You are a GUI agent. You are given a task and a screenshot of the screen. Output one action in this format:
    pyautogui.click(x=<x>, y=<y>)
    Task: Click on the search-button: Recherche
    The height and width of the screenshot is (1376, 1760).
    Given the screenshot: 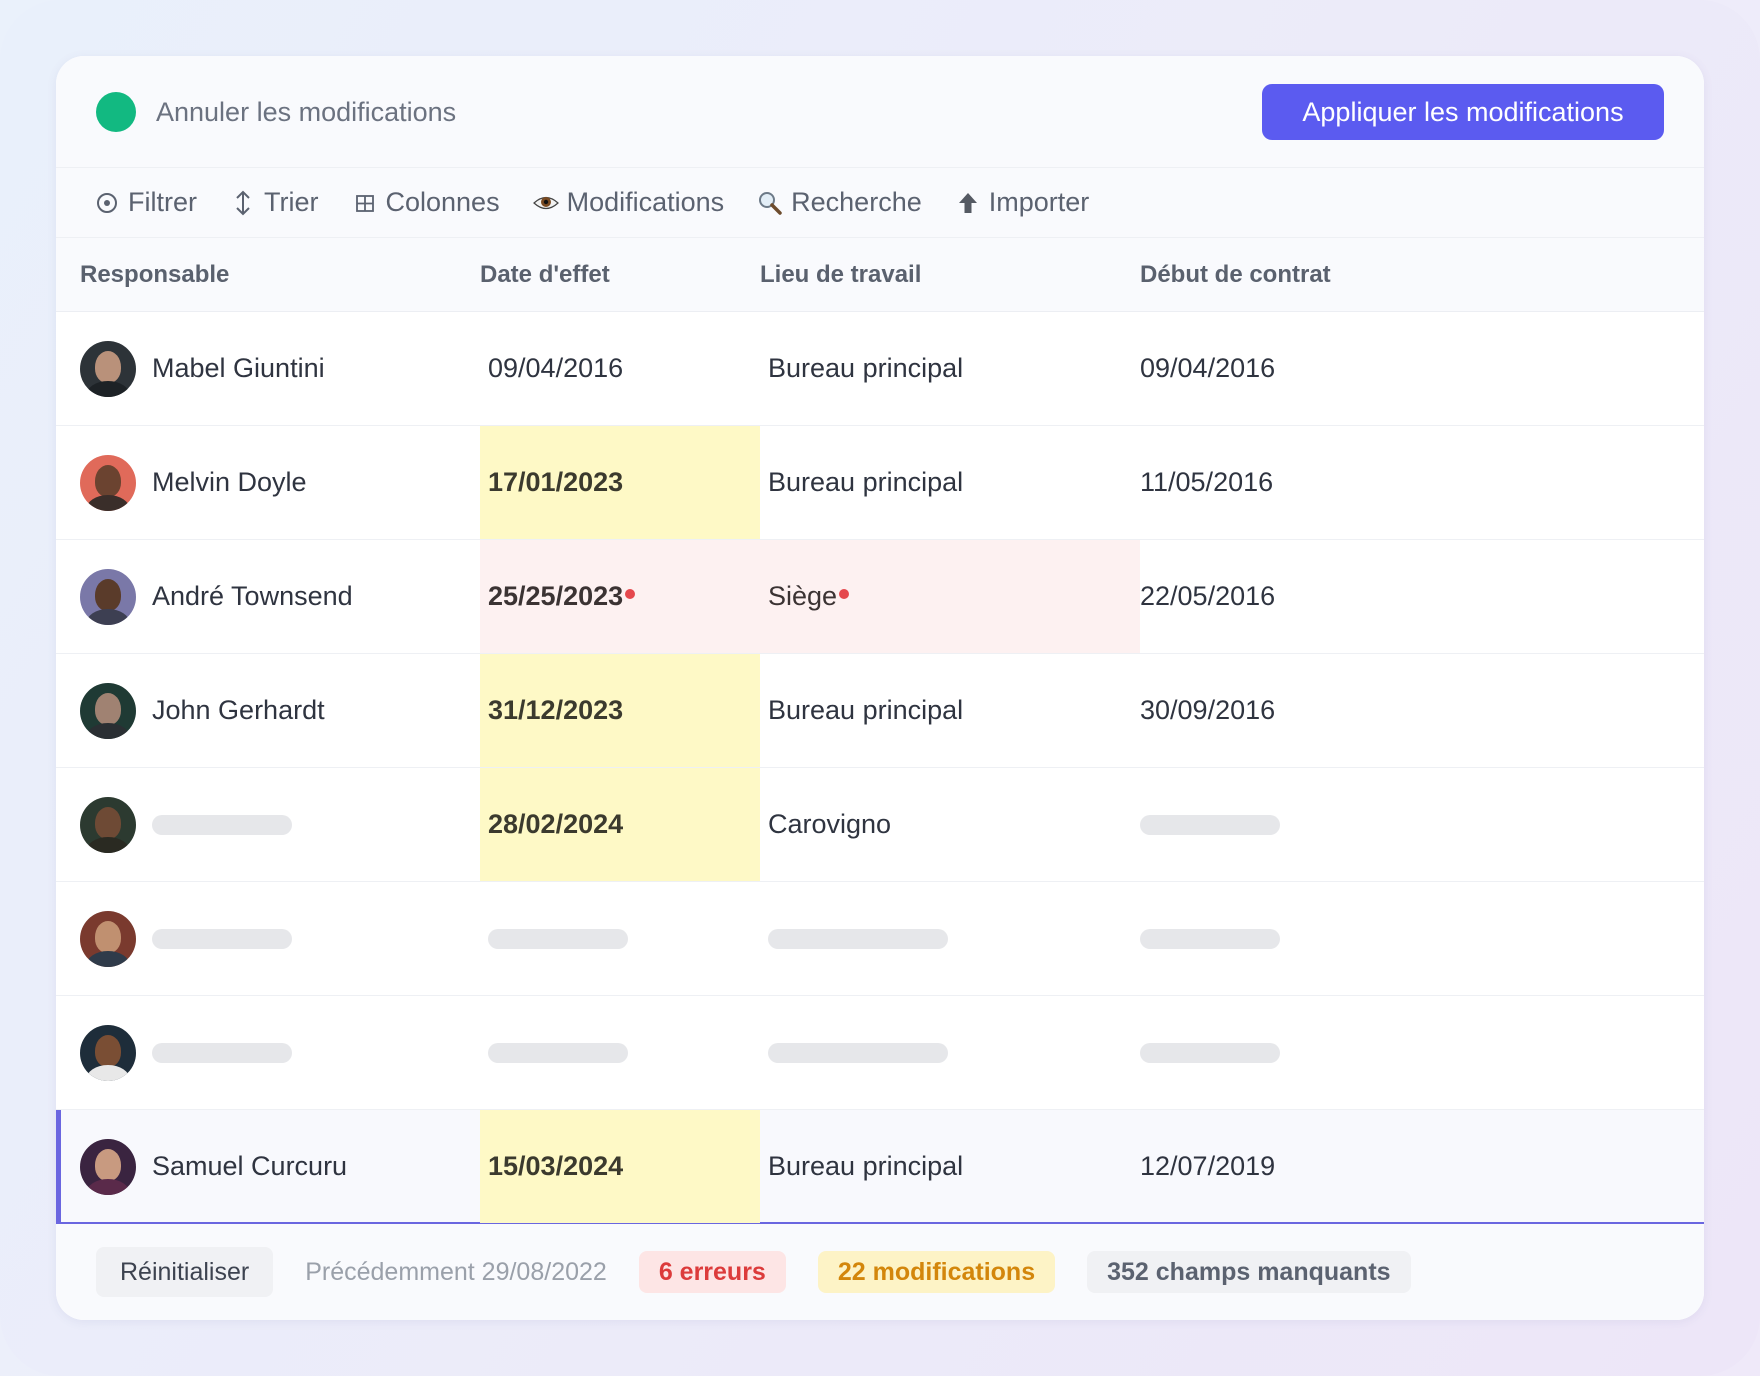 What is the action you would take?
    pyautogui.click(x=839, y=202)
    